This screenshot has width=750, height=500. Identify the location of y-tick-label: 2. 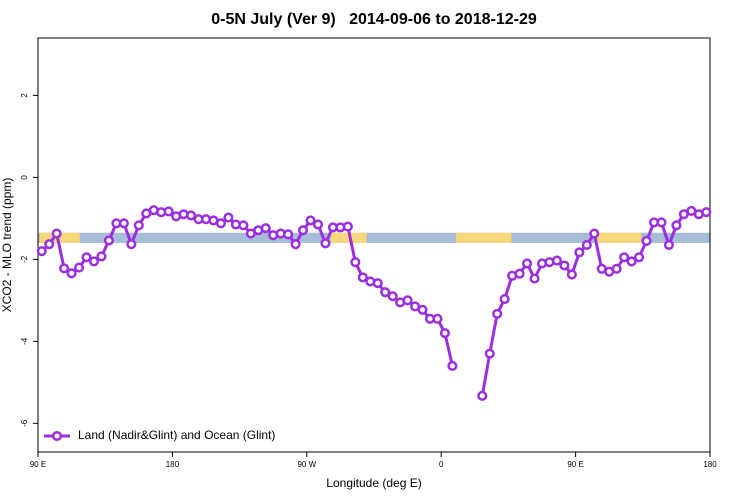
(24, 95).